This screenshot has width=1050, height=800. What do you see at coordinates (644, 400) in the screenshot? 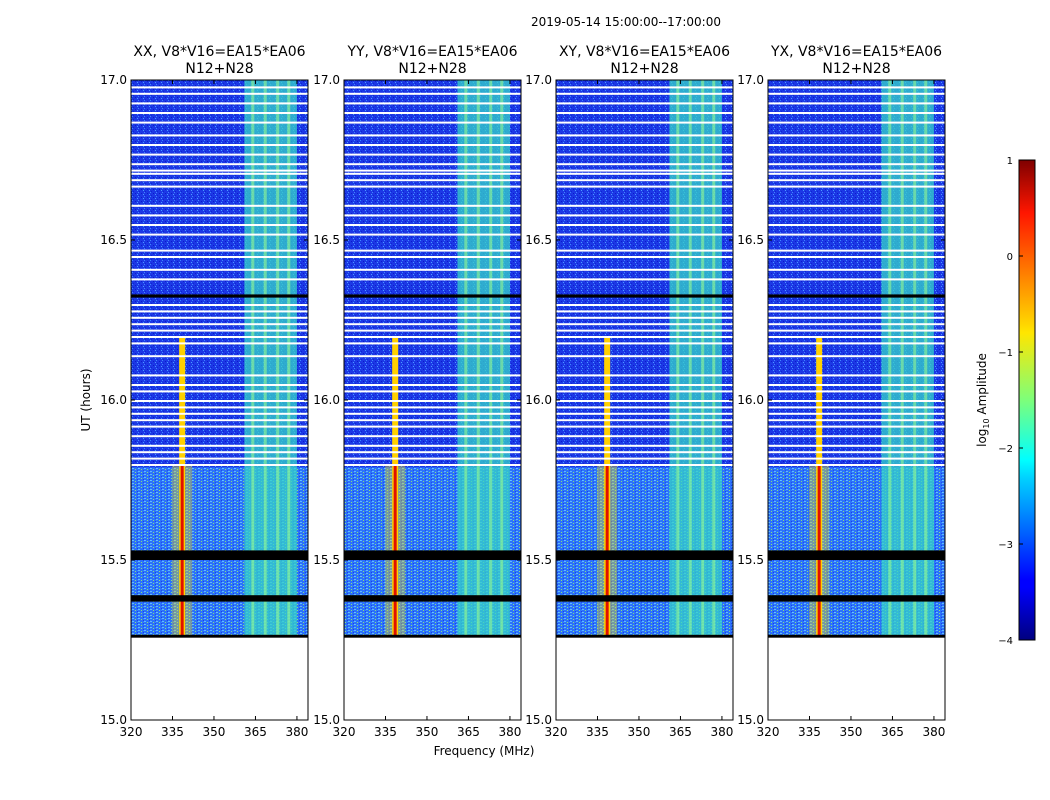
I see `panel-heatmap` at bounding box center [644, 400].